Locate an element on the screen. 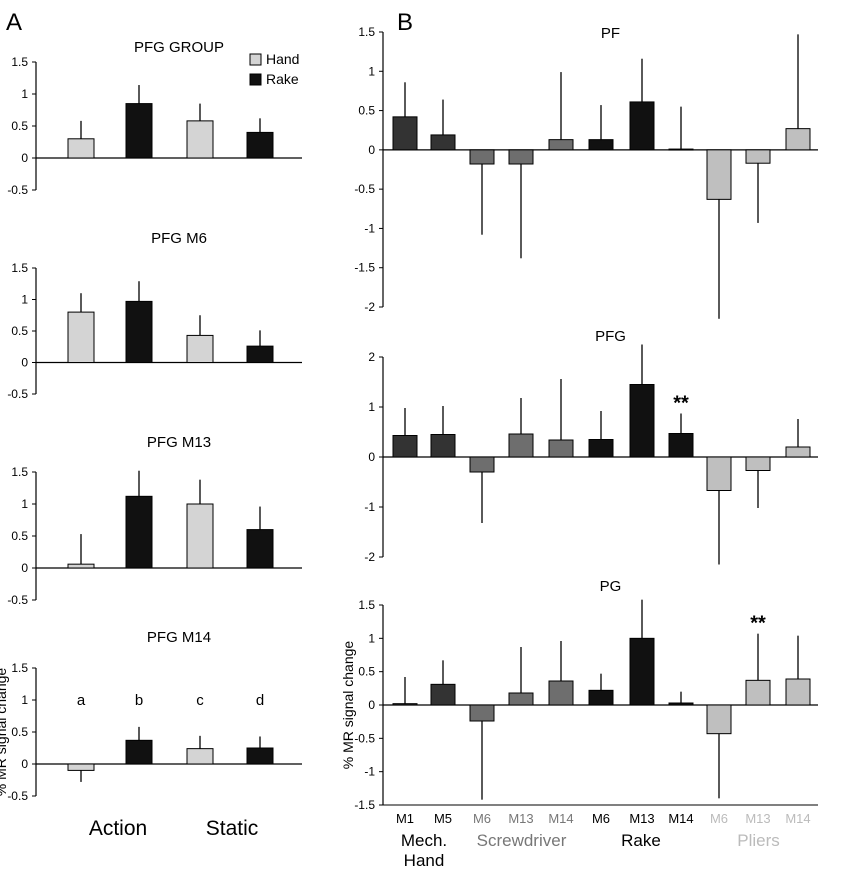 Image resolution: width=846 pixels, height=884 pixels. panel-label-b: B is located at coordinates (405, 22).